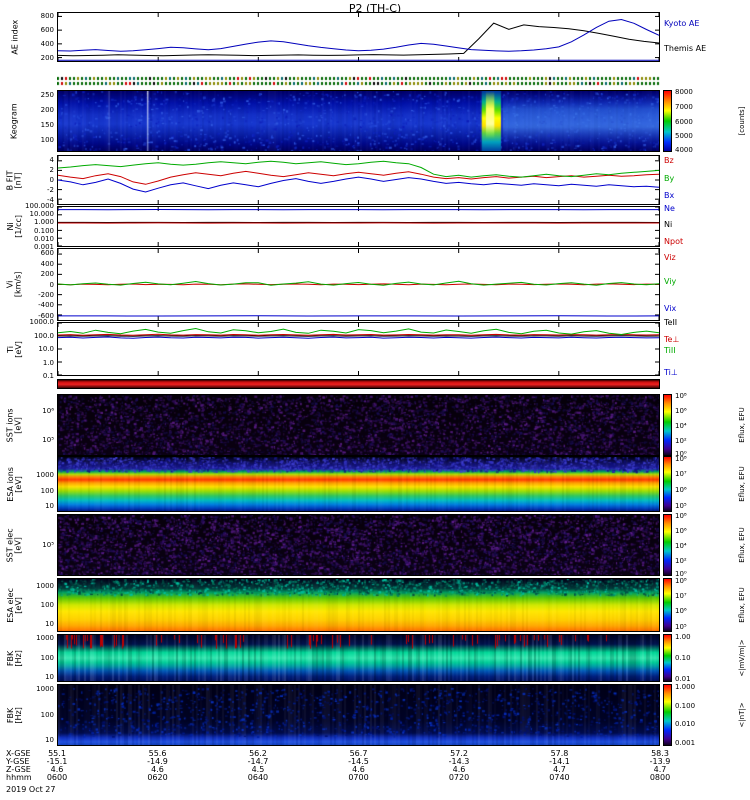 This screenshot has height=800, width=750. I want to click on ae-plot, so click(358, 37).